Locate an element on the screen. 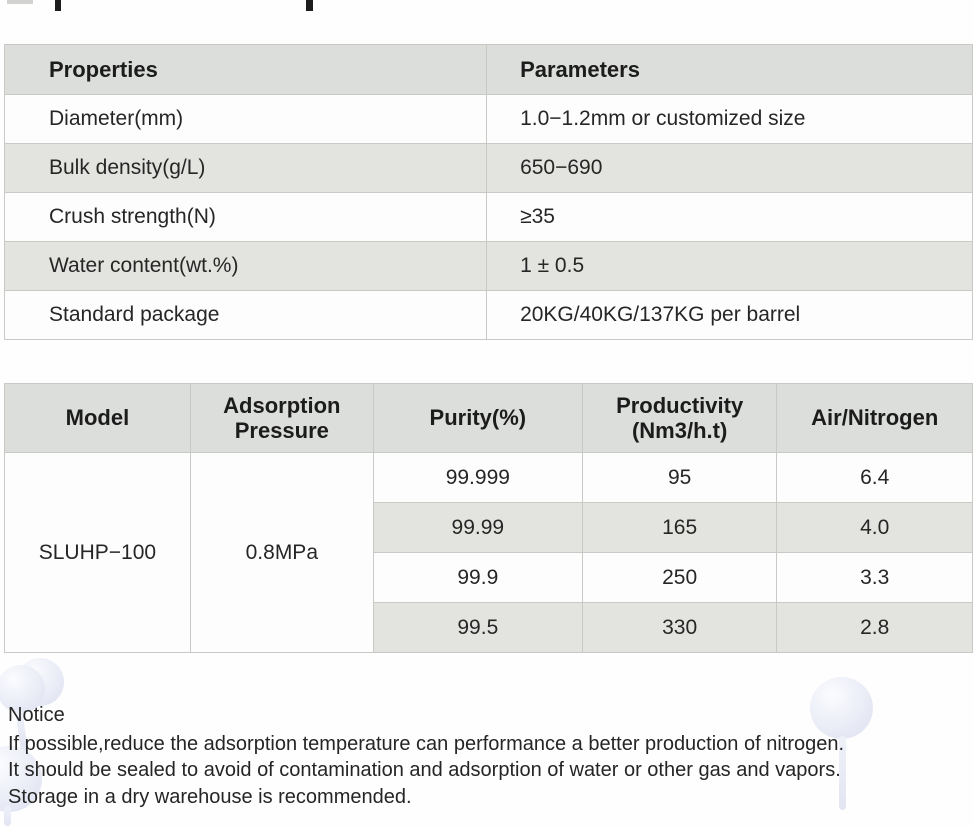 The width and height of the screenshot is (973, 826). table-row: 99.9 250 3.3 is located at coordinates (489, 577).